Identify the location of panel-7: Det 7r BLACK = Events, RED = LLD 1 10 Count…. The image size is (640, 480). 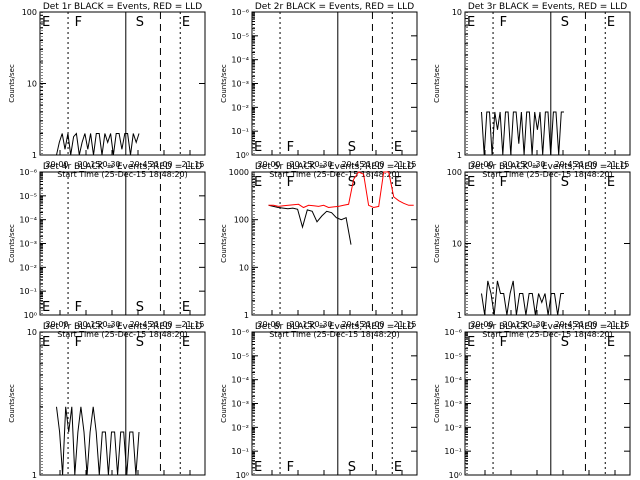
(107, 401).